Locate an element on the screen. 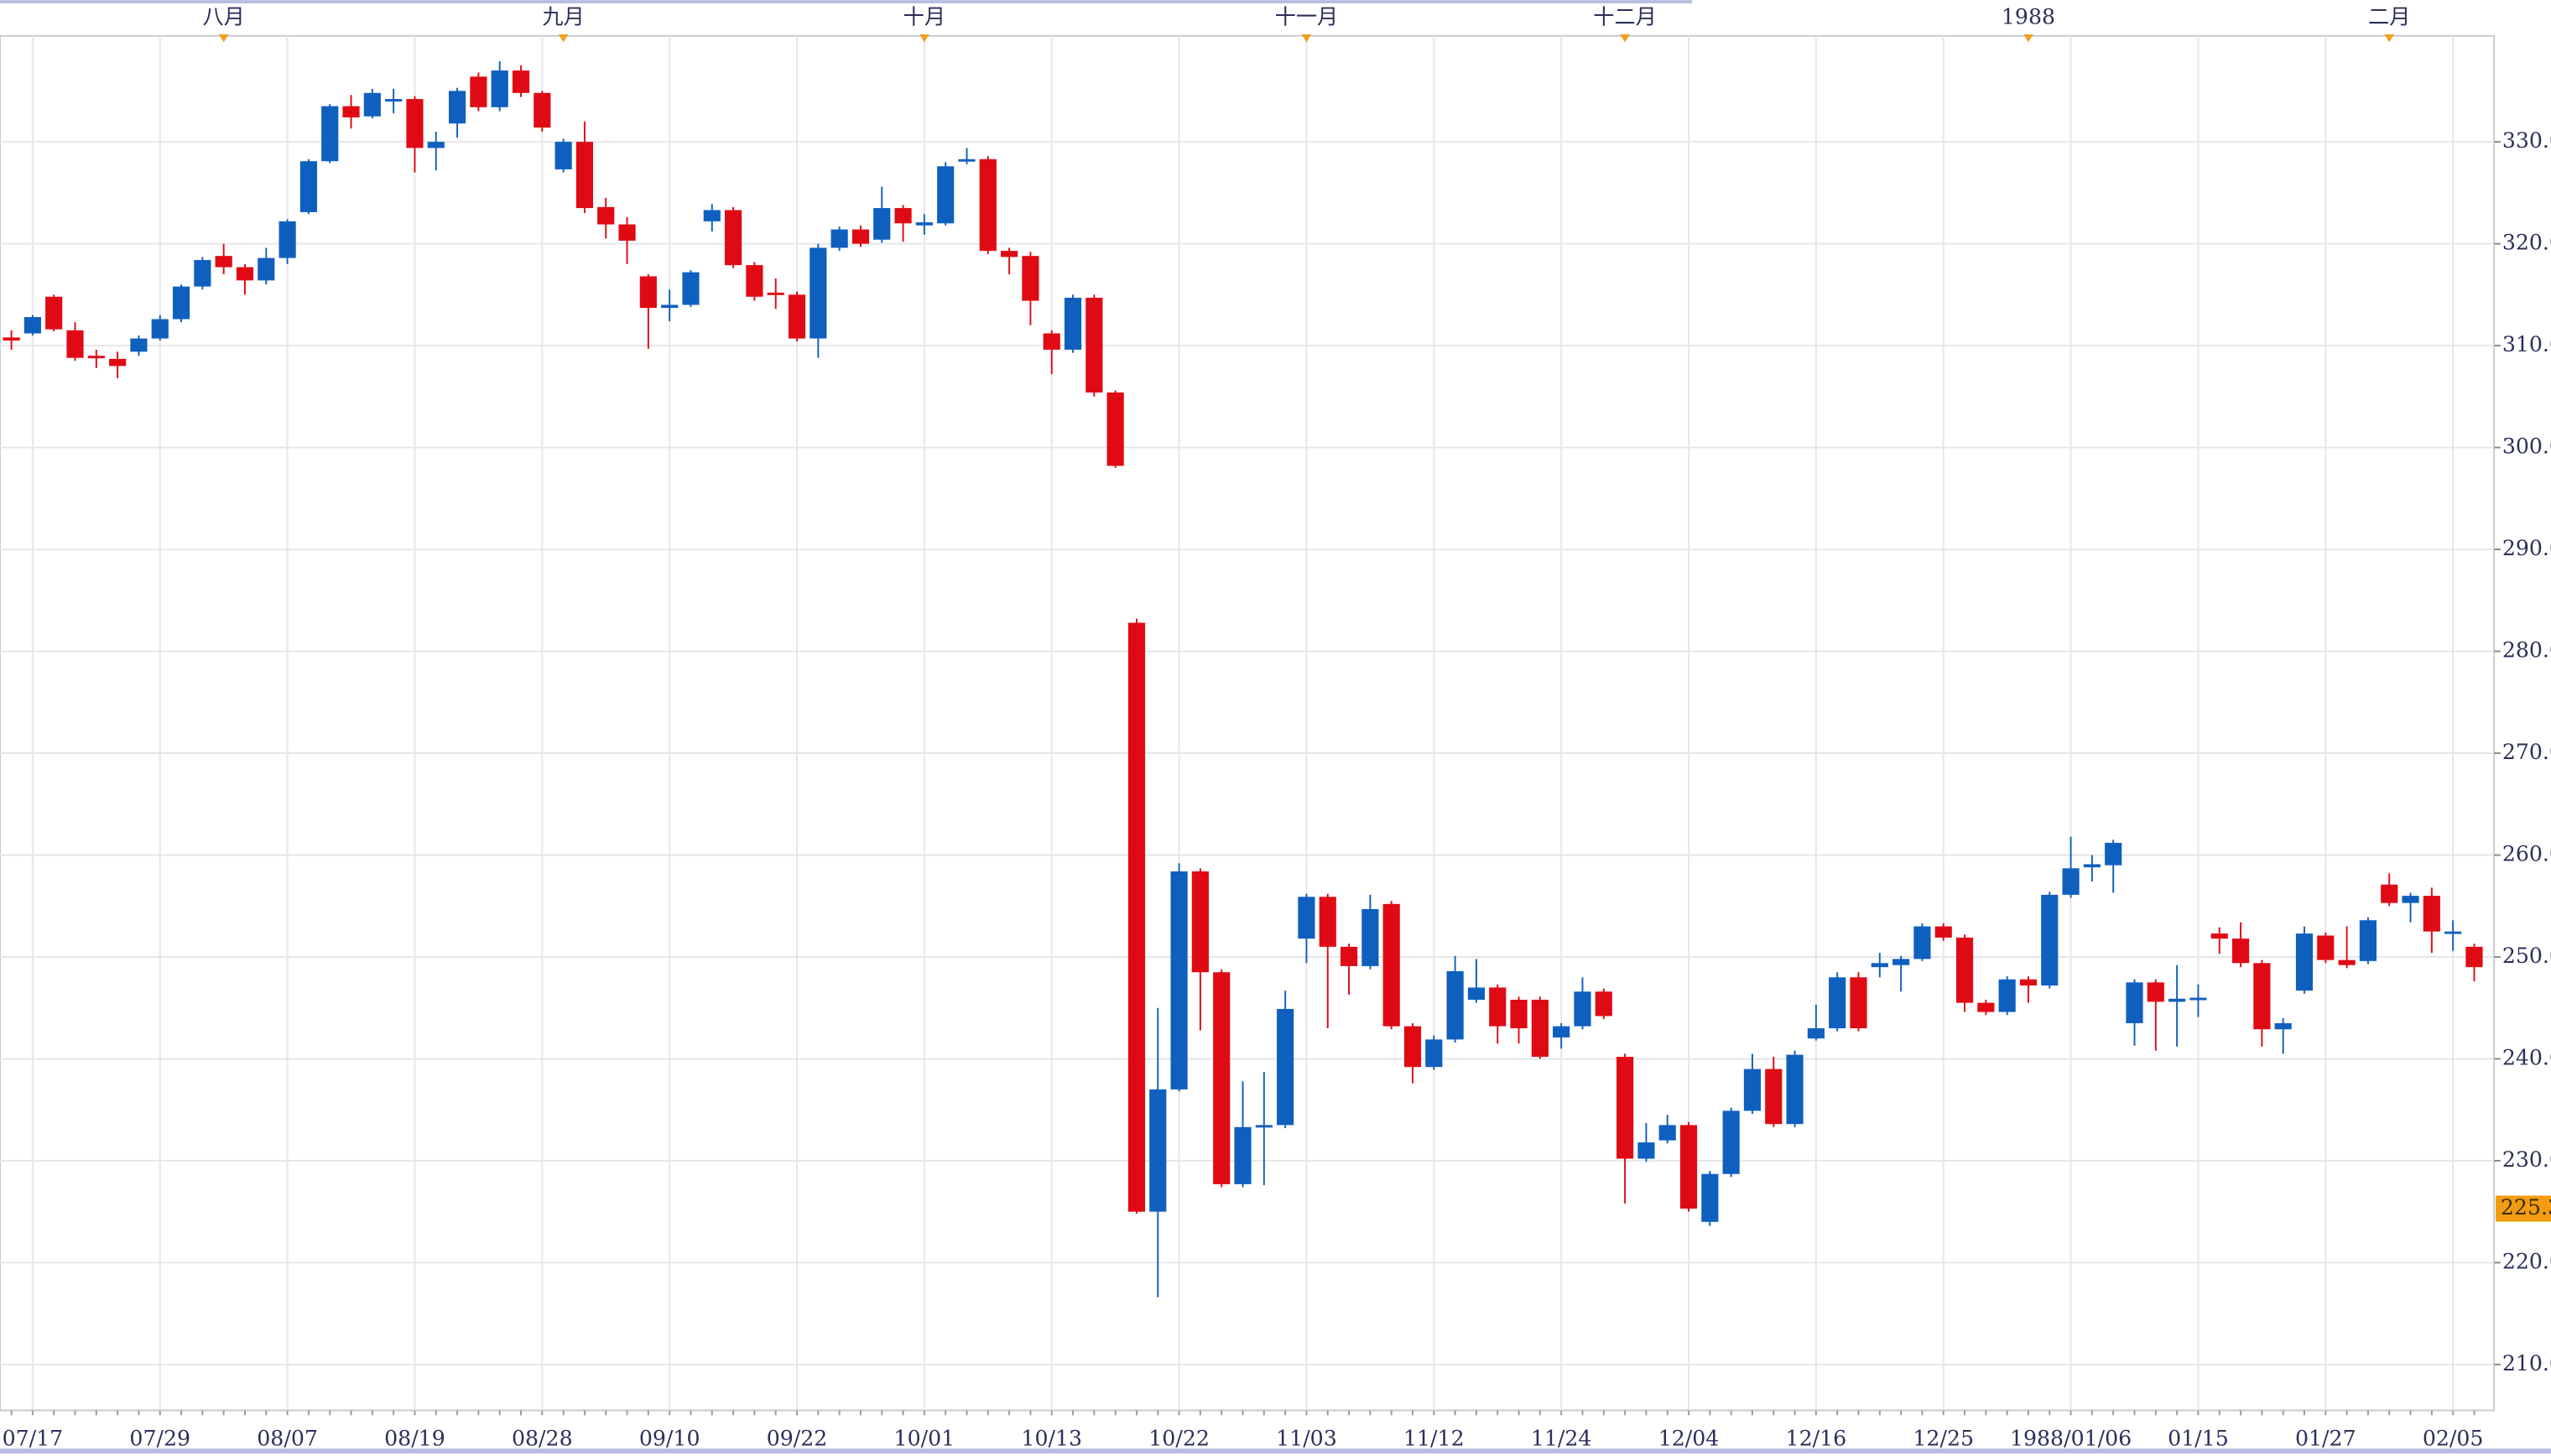 The height and width of the screenshot is (1456, 2551). month-label: 二月 is located at coordinates (2389, 16).